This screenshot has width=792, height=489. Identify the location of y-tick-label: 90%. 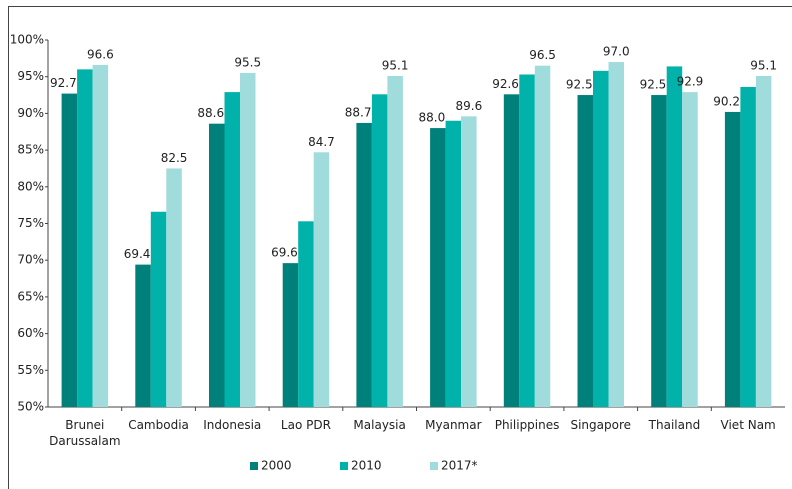
(30, 113).